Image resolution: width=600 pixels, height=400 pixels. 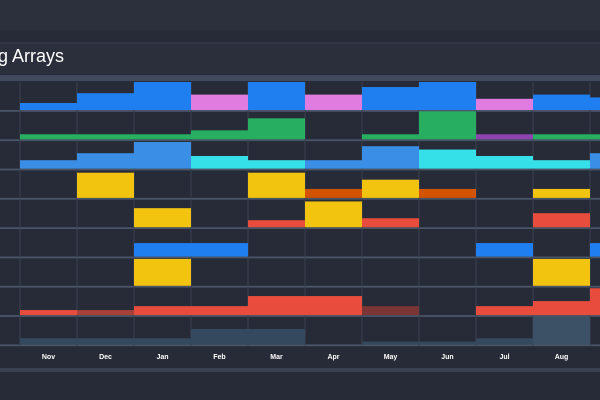 I want to click on x-tick-label: Jun, so click(x=447, y=357).